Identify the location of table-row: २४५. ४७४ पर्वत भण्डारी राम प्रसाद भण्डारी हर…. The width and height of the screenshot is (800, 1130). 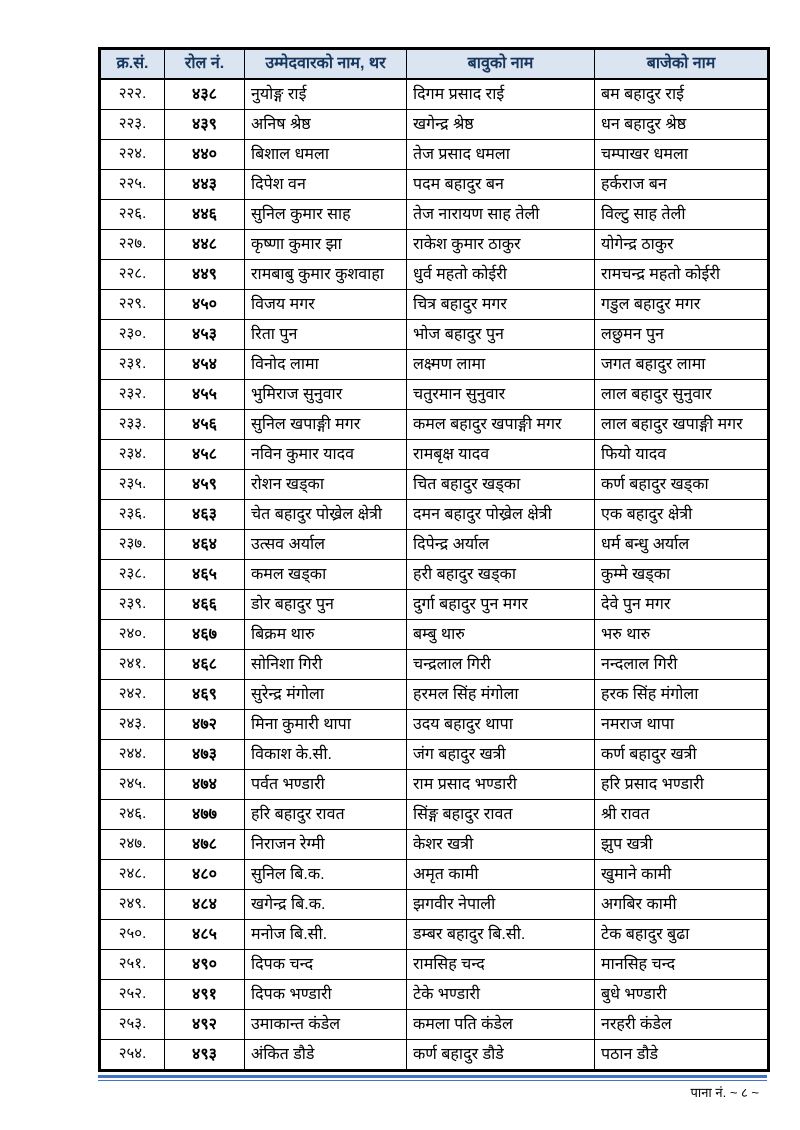
(434, 784).